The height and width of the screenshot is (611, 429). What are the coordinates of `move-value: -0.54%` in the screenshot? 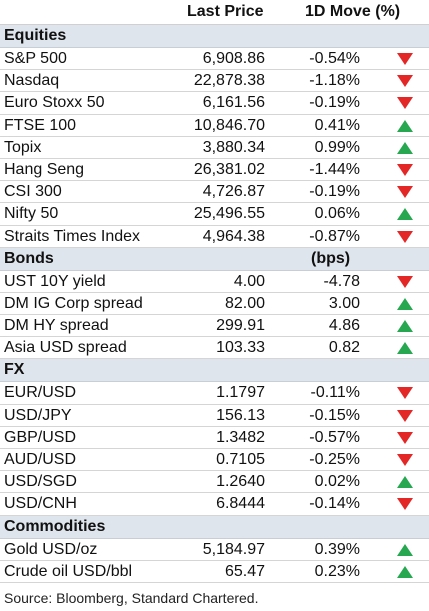 It's located at (334, 58).